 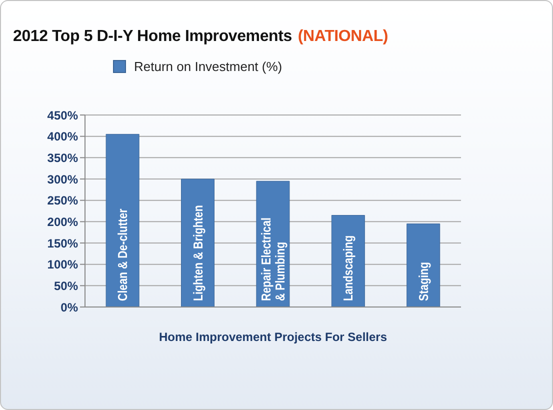 What do you see at coordinates (62, 221) in the screenshot?
I see `y-tick-label: 200%` at bounding box center [62, 221].